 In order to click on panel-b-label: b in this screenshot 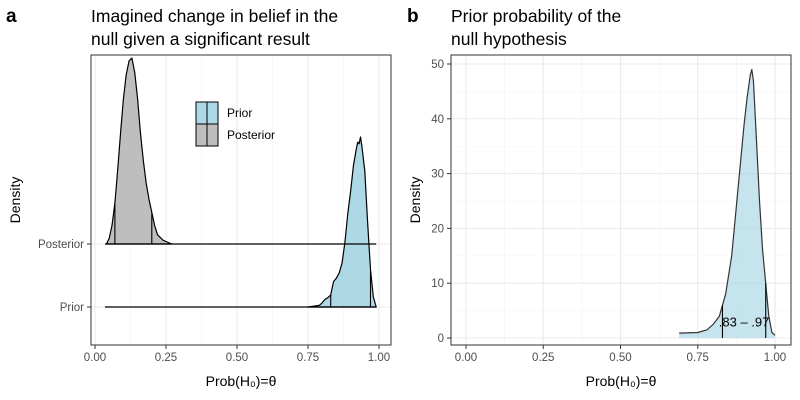, I will do `click(413, 16)`.